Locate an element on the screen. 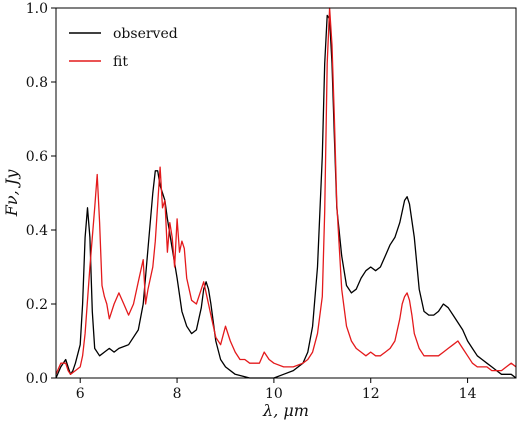  y-tick-label-2: 0.4 is located at coordinates (37, 231).